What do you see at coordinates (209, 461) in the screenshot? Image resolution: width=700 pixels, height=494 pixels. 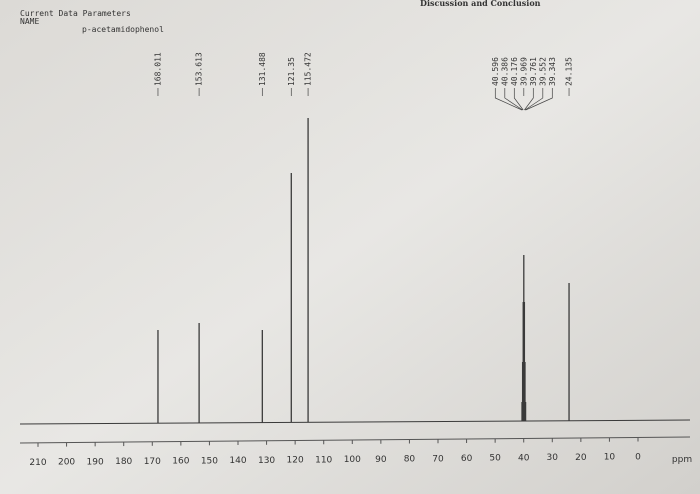 I see `x-tick-label: 150` at bounding box center [209, 461].